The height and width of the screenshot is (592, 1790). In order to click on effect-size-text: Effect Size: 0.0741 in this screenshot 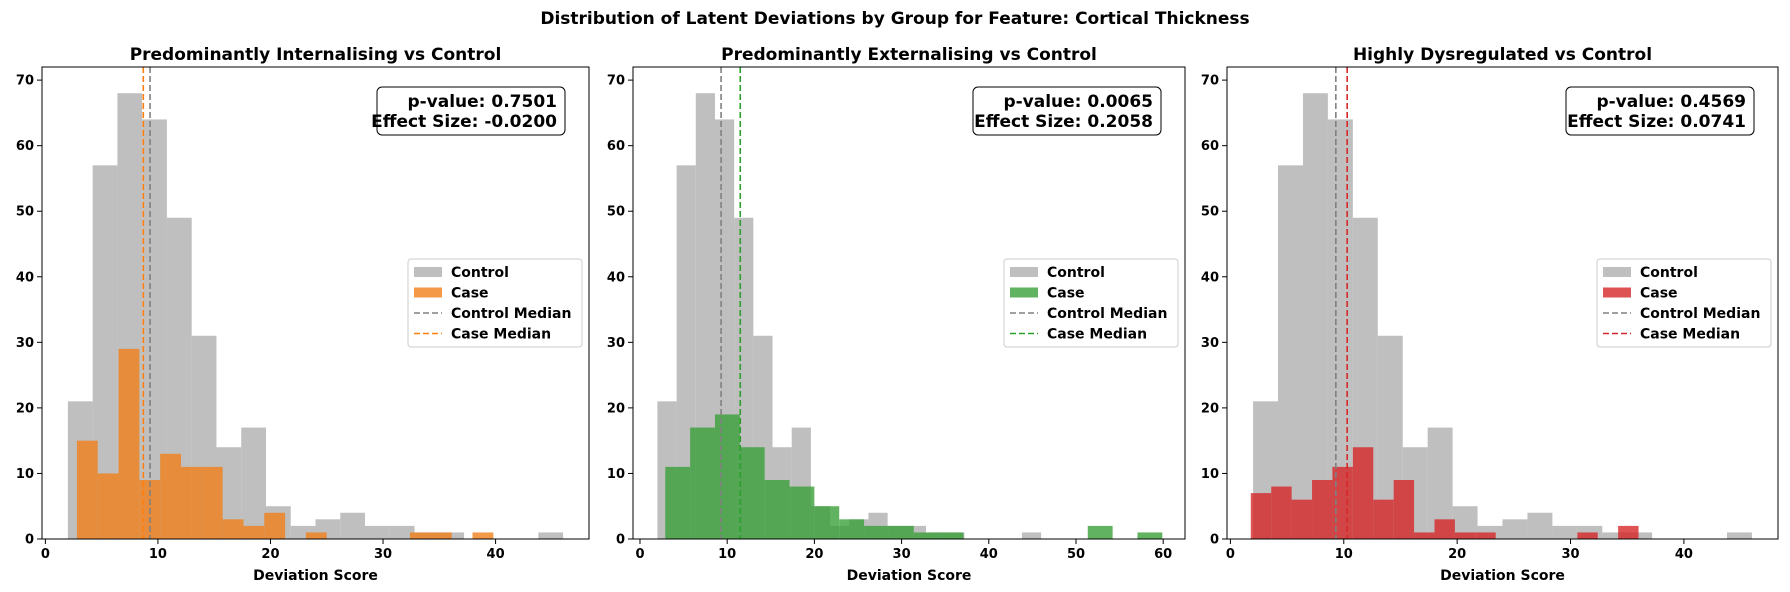, I will do `click(1656, 122)`.